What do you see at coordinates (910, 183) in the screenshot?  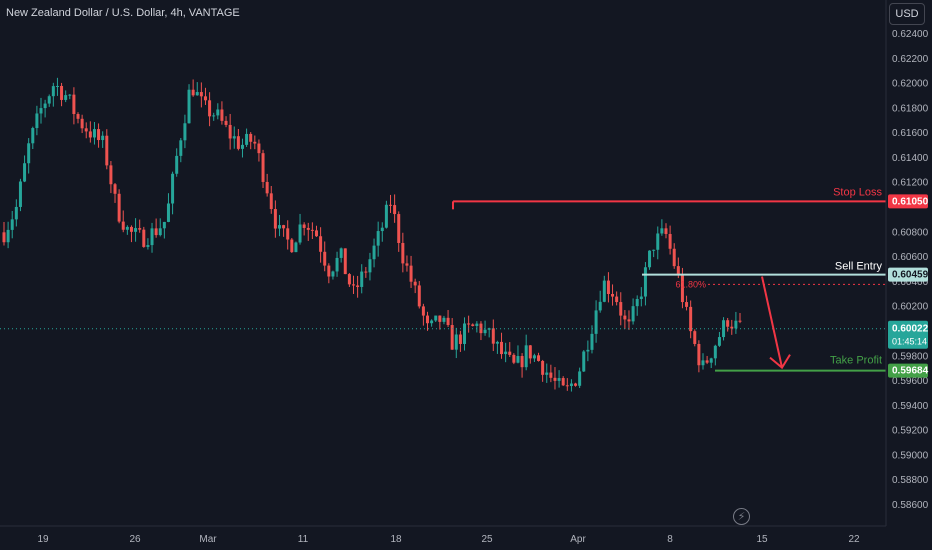 I see `price-tick-label: 0.61200` at bounding box center [910, 183].